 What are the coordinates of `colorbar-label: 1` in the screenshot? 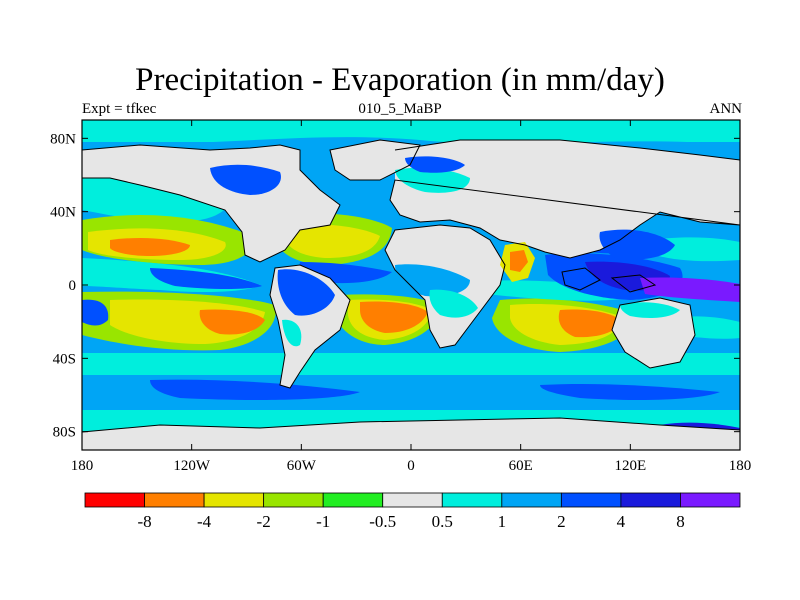 It's located at (502, 521).